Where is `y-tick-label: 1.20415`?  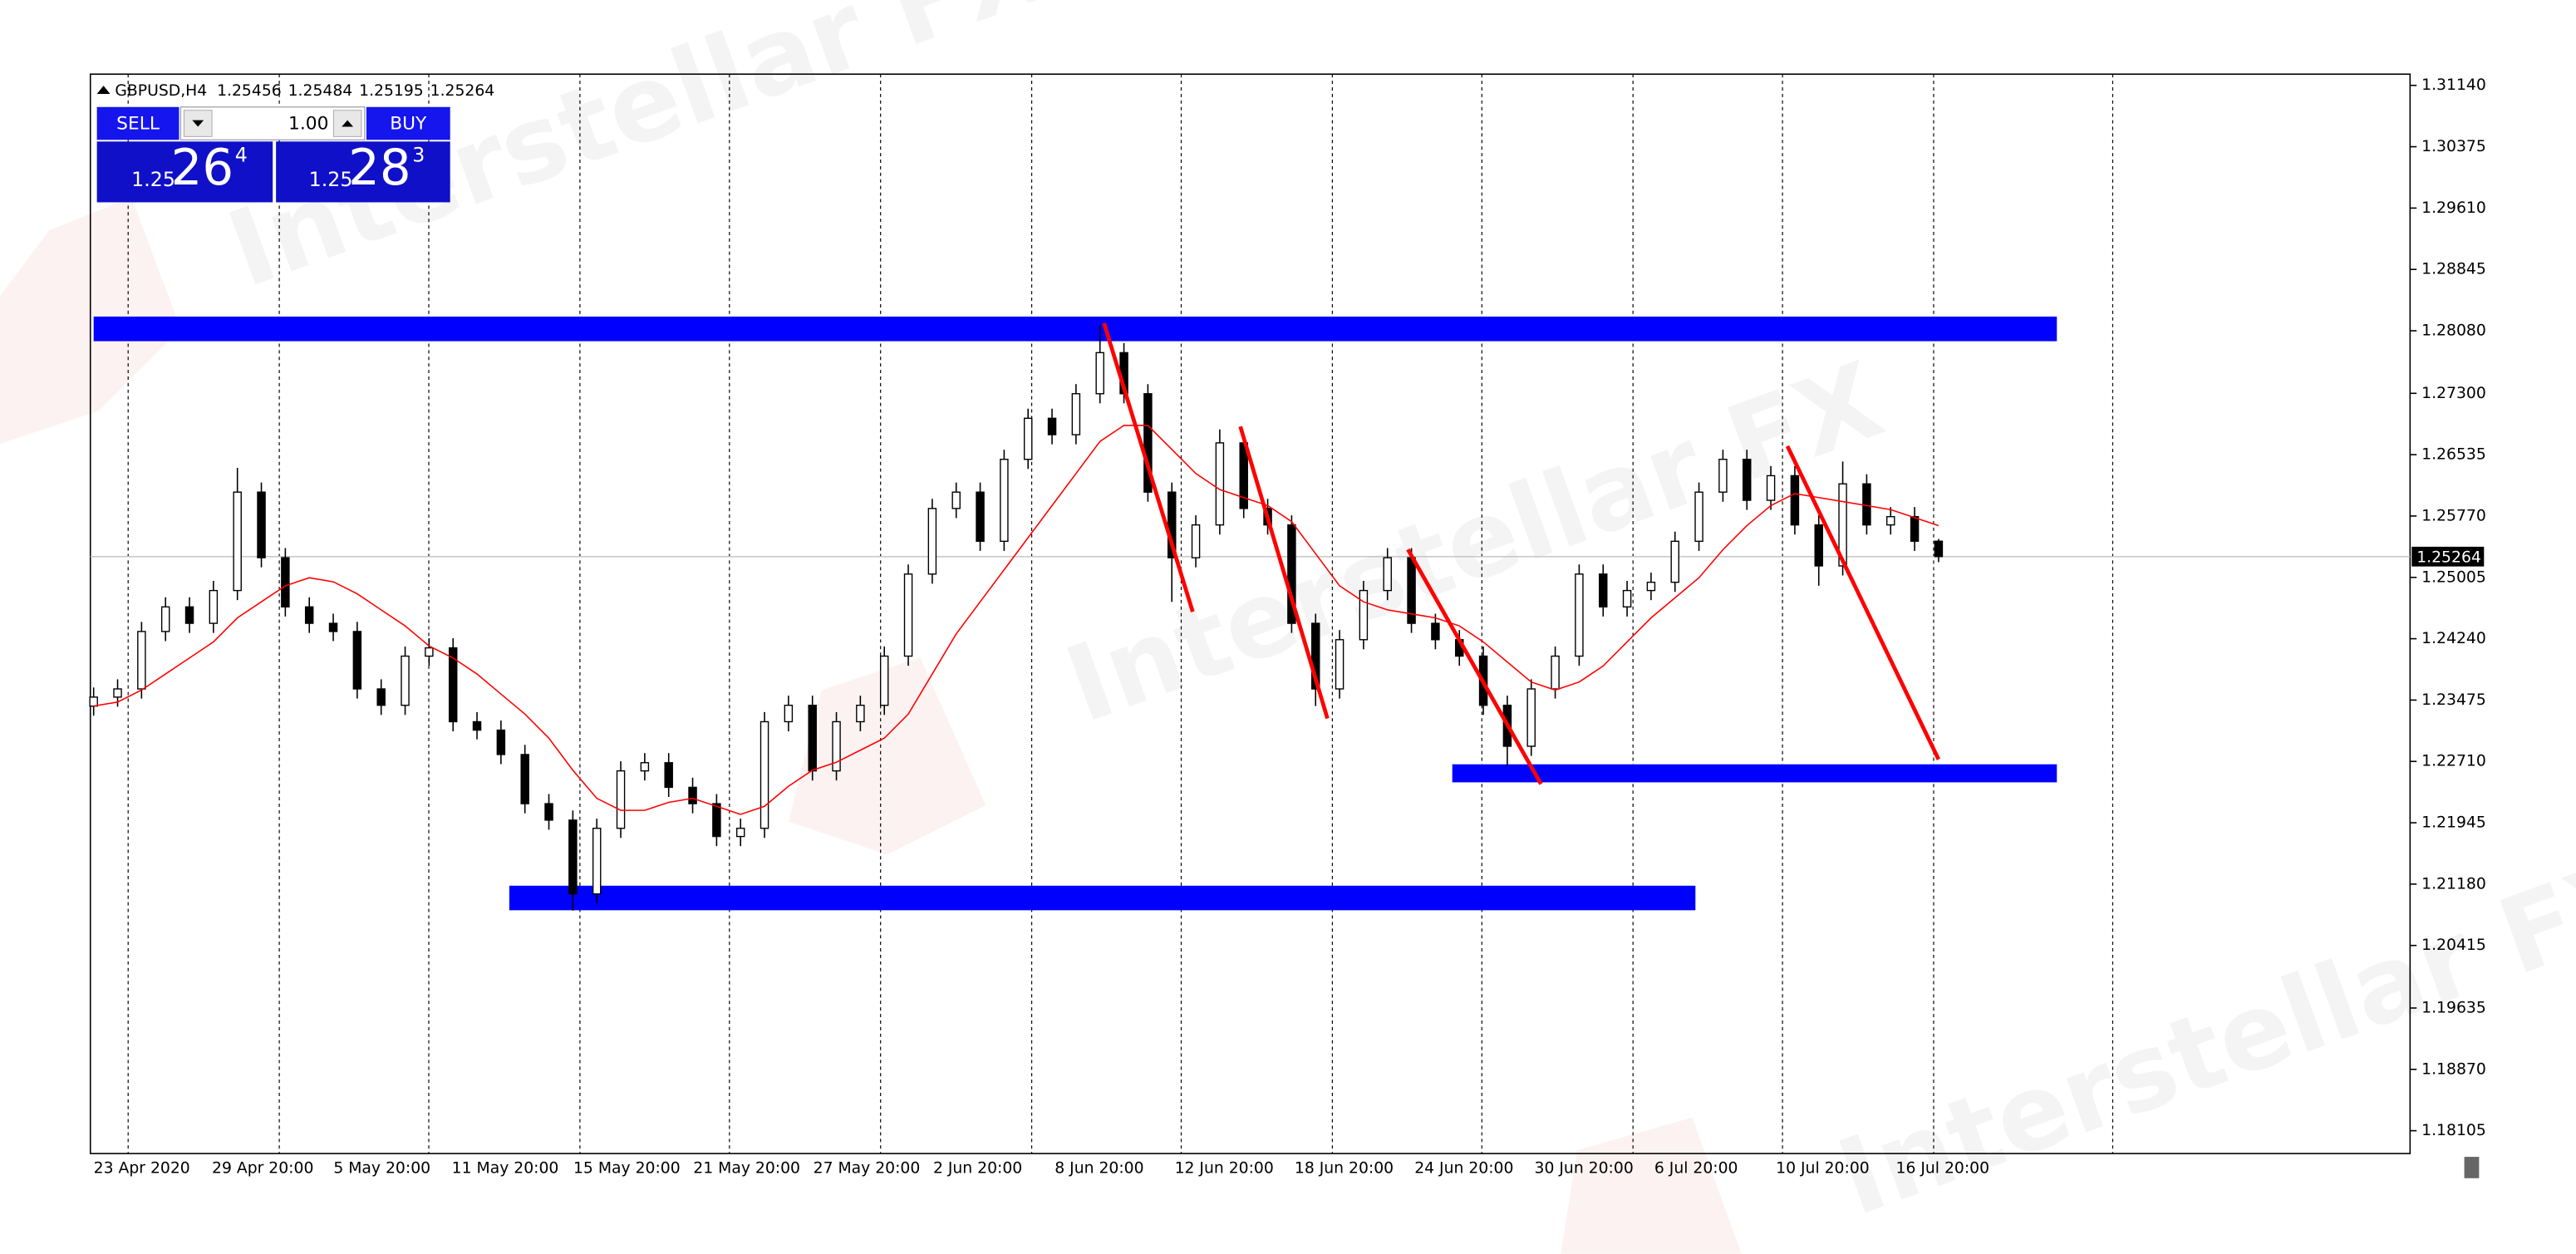 y-tick-label: 1.20415 is located at coordinates (2453, 945).